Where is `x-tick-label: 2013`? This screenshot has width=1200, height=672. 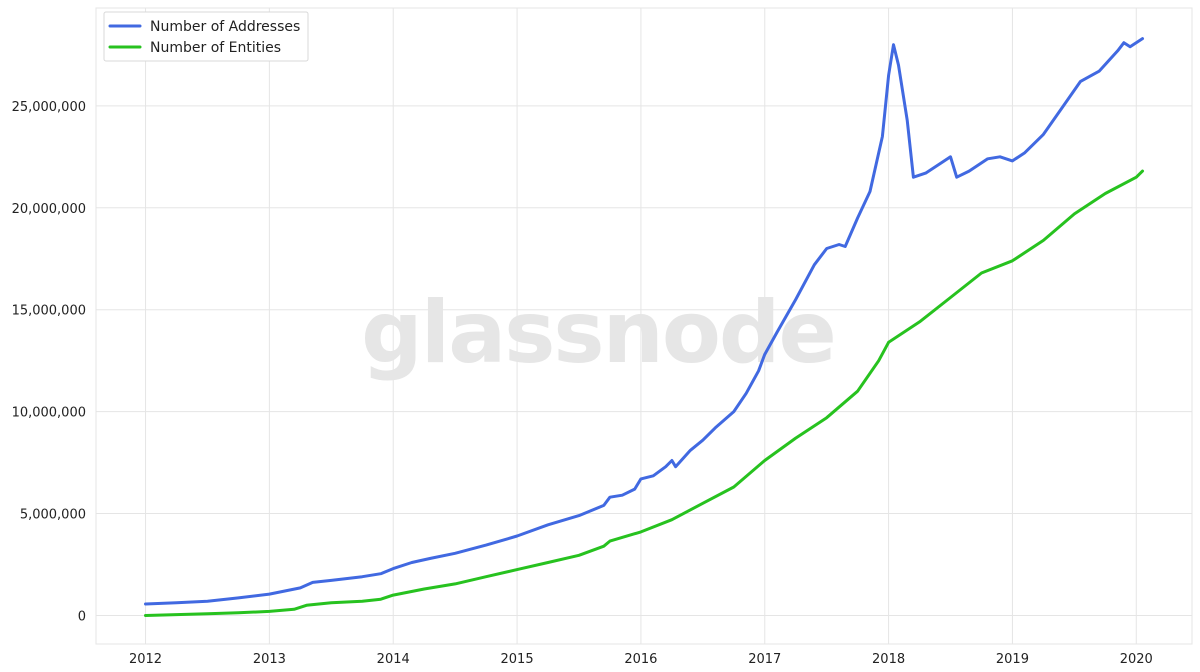
x-tick-label: 2013 is located at coordinates (269, 659).